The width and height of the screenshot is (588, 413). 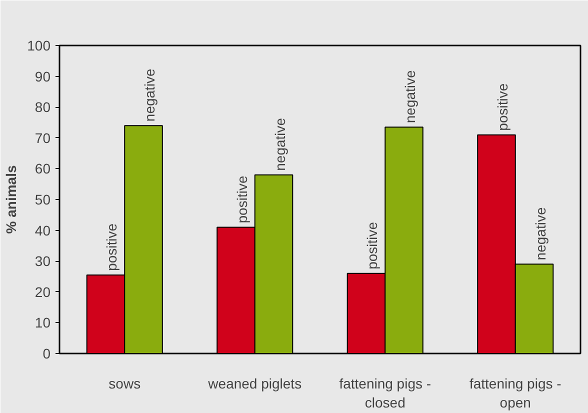 What do you see at coordinates (124, 384) in the screenshot?
I see `x-tick-label: sows` at bounding box center [124, 384].